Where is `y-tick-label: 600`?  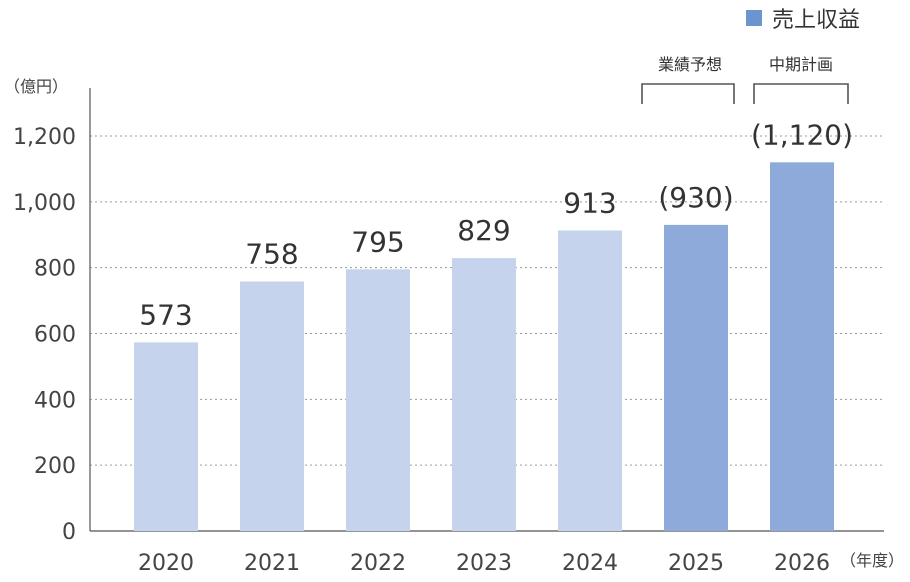
y-tick-label: 600 is located at coordinates (55, 335).